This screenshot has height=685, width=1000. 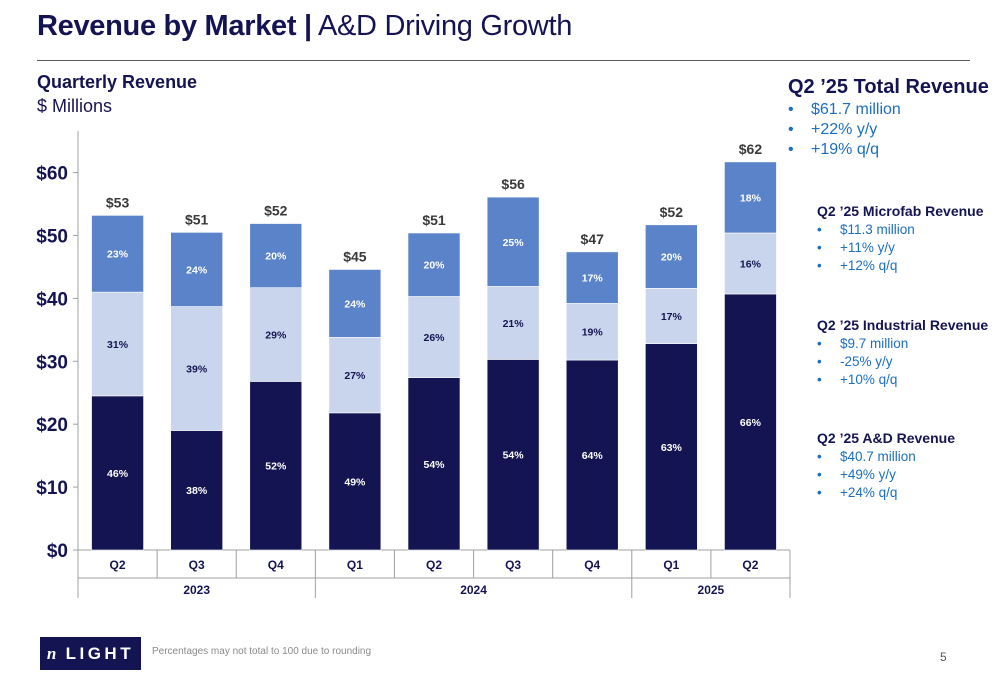 I want to click on chart-subtitle: $ Millions, so click(x=75, y=106).